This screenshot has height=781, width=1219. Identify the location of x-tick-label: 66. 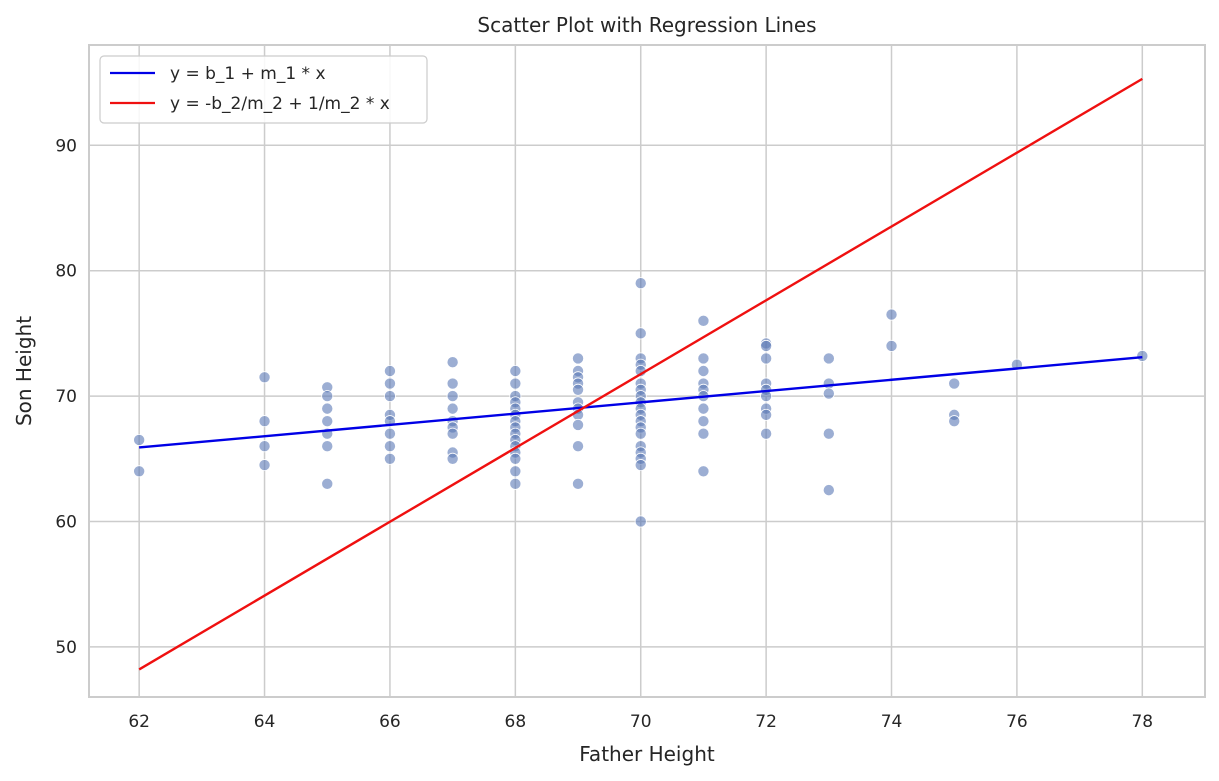
(390, 722).